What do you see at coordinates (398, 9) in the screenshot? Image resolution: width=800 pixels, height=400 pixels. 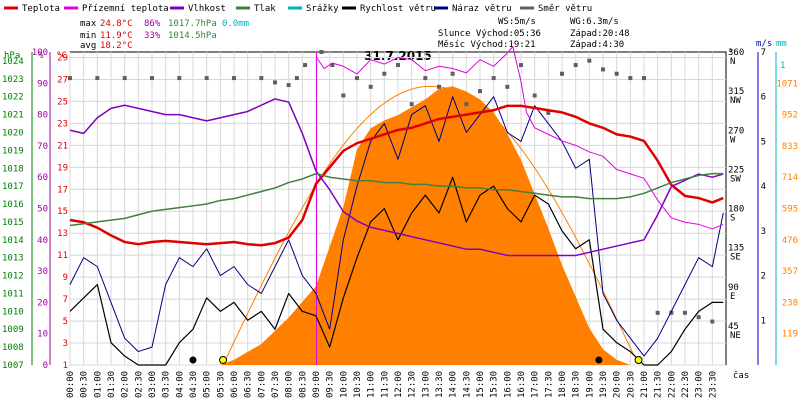 I see `legend-label-rychlost: Rychlost větru` at bounding box center [398, 9].